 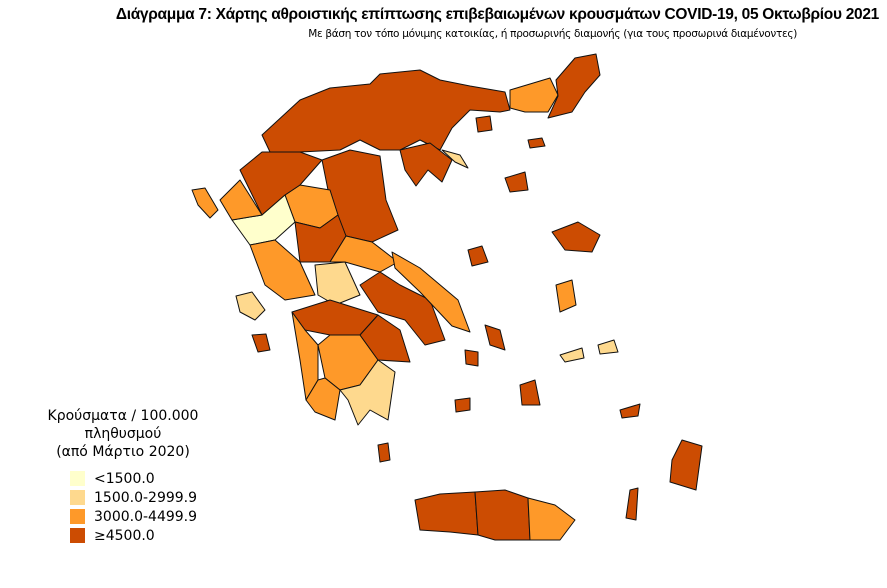 I want to click on legend-item: 1500.0-2999.9, so click(x=154, y=497).